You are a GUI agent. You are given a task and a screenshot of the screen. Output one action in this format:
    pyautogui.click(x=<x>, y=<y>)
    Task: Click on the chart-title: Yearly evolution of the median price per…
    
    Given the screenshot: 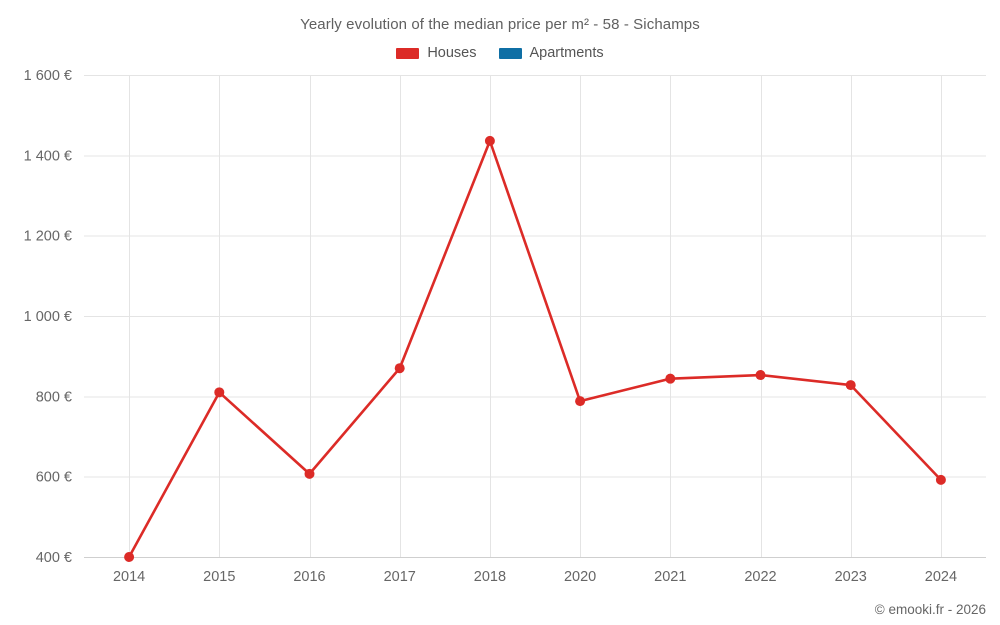 What is the action you would take?
    pyautogui.click(x=500, y=24)
    